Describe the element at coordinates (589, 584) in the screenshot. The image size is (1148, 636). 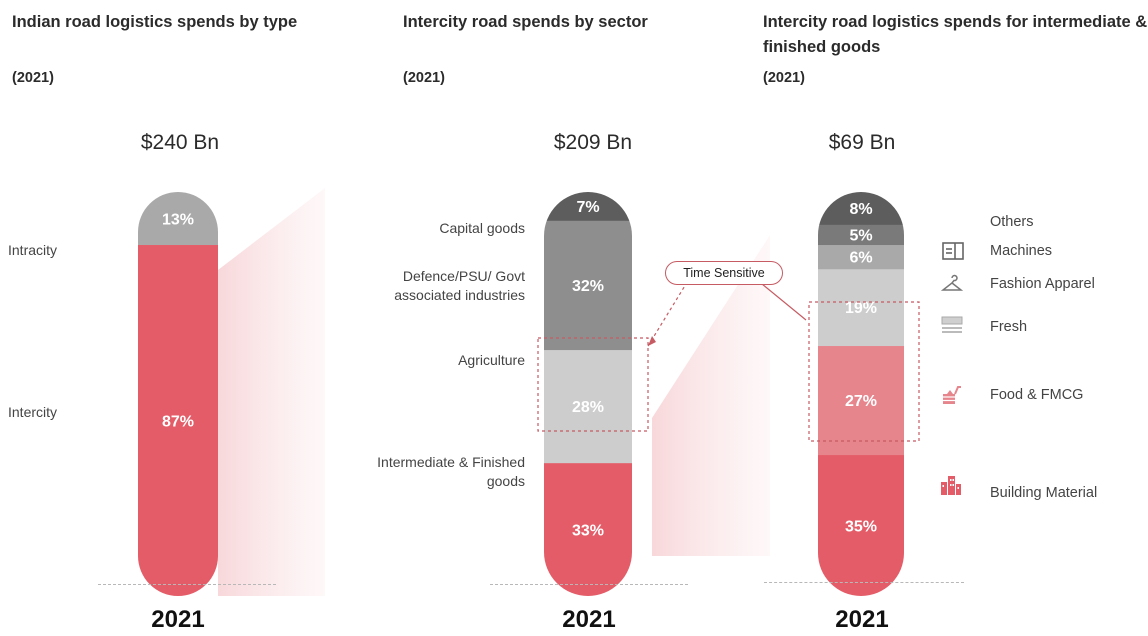
I see `chart2-baseline` at that location.